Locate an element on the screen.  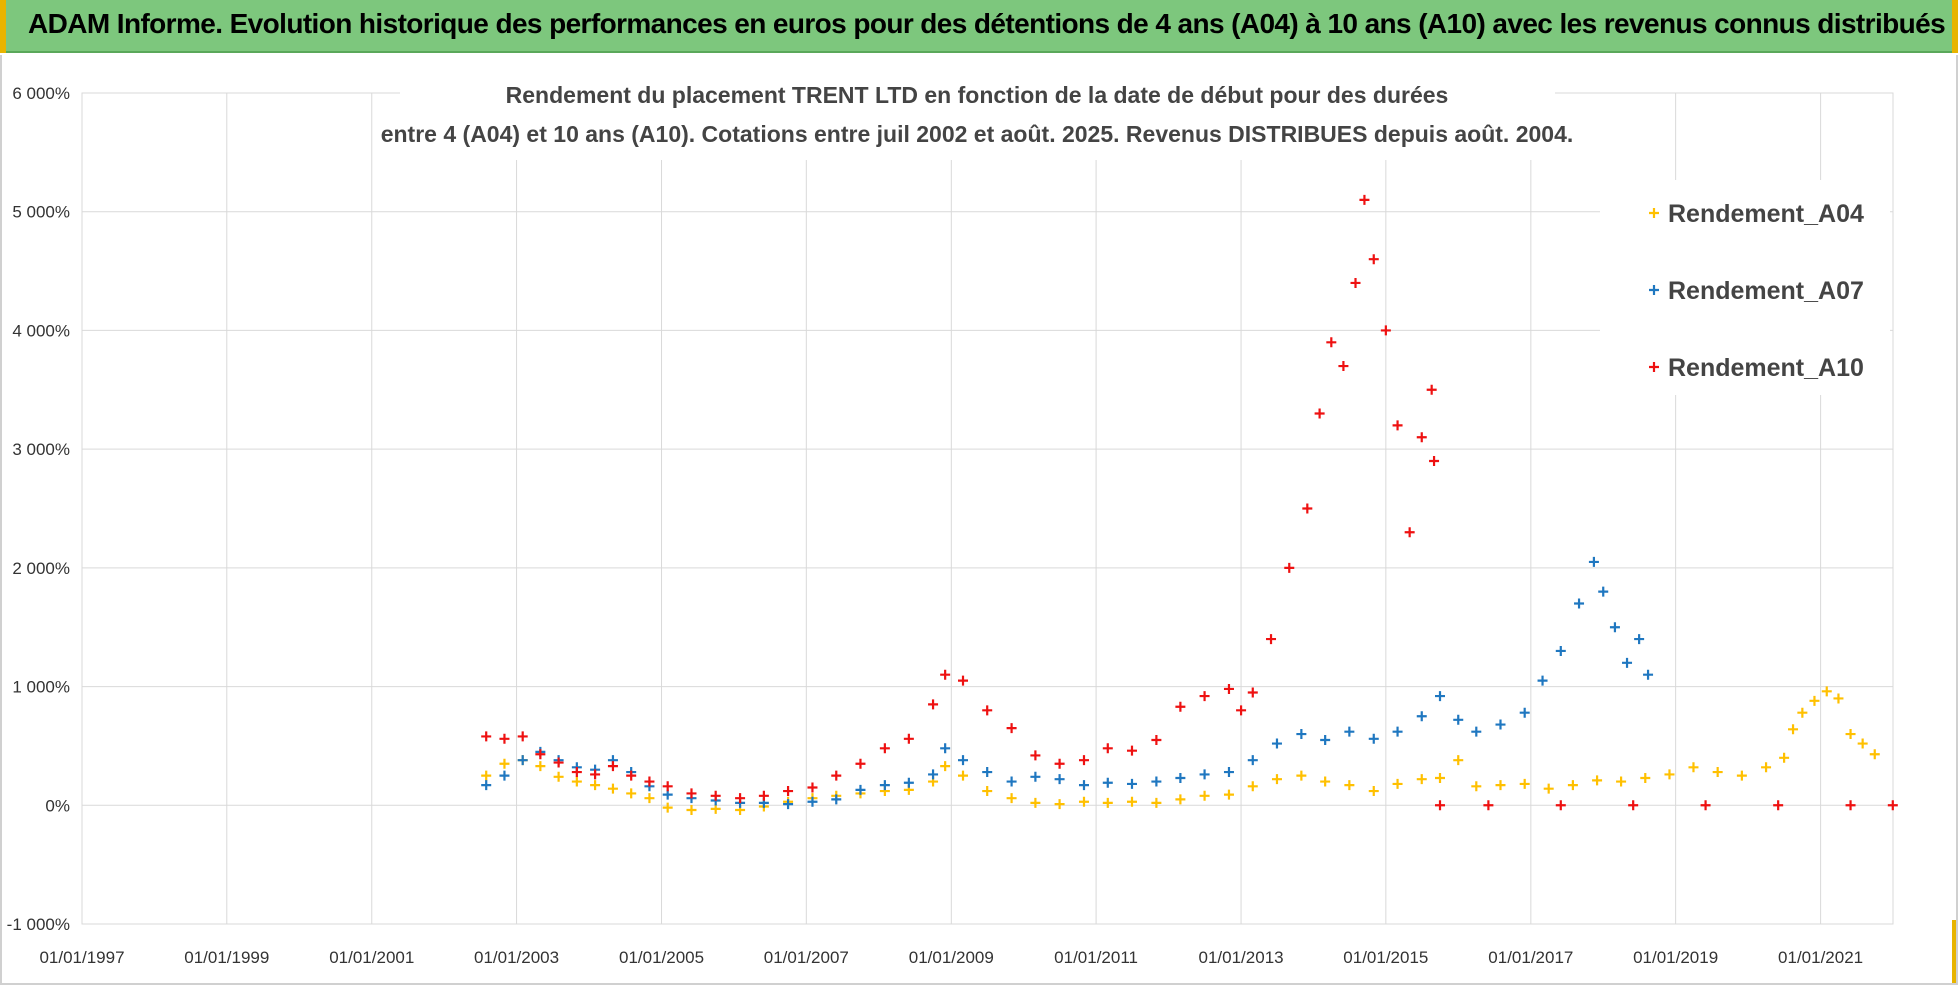
x-tick-label: 01/01/2005 is located at coordinates (661, 957).